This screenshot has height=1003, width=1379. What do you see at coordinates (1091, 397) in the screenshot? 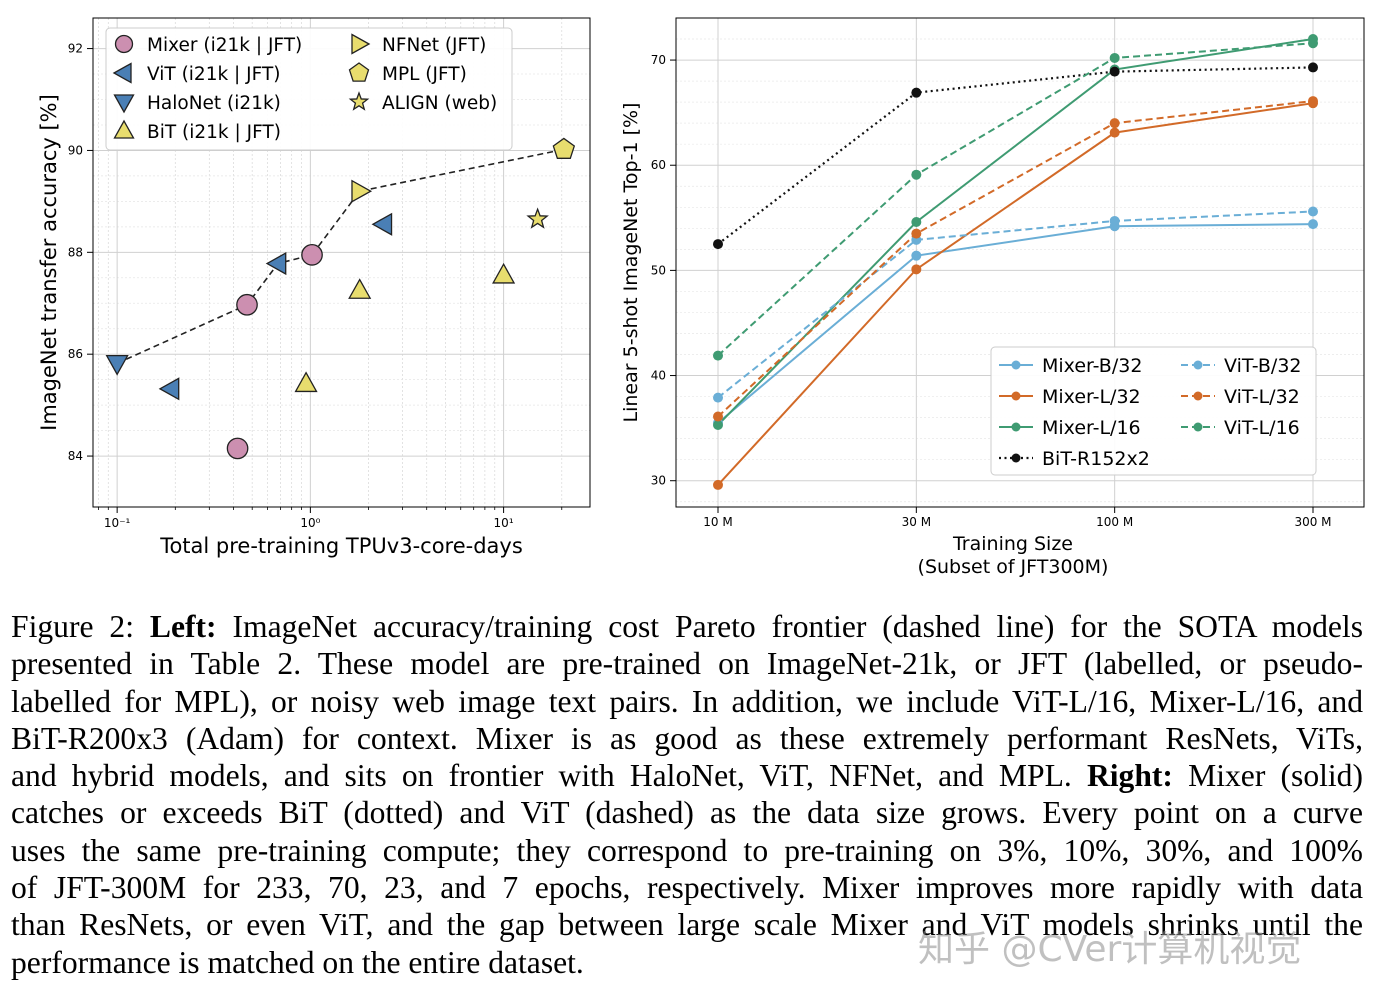
I see `legend-label-mixer-l-32: Mixer-L/32` at bounding box center [1091, 397].